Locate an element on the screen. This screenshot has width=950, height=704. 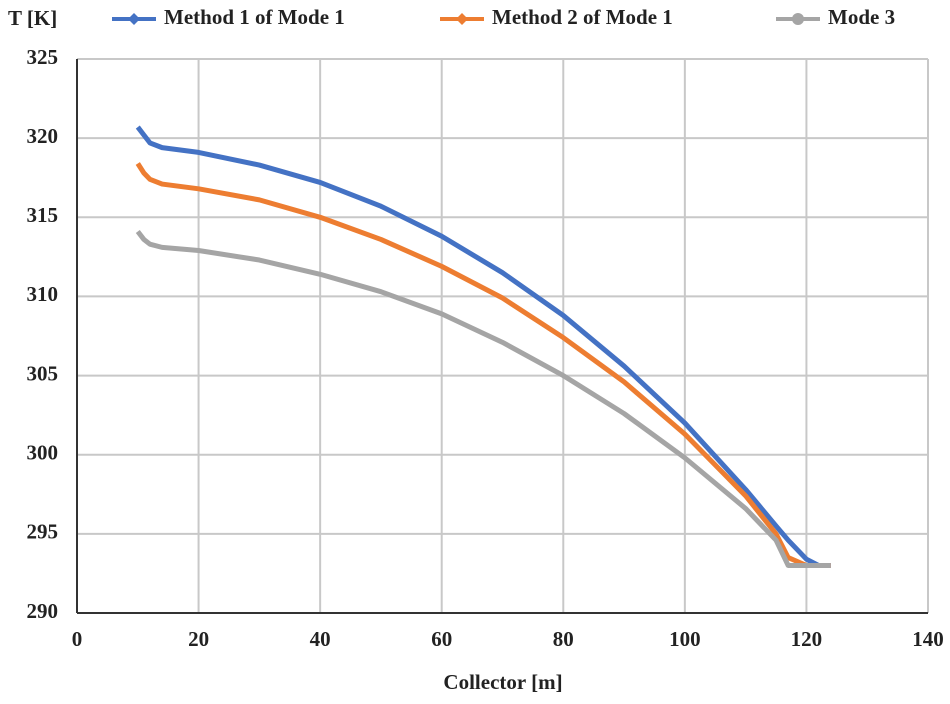
legend-label: Method 2 of Mode 1 is located at coordinates (582, 17).